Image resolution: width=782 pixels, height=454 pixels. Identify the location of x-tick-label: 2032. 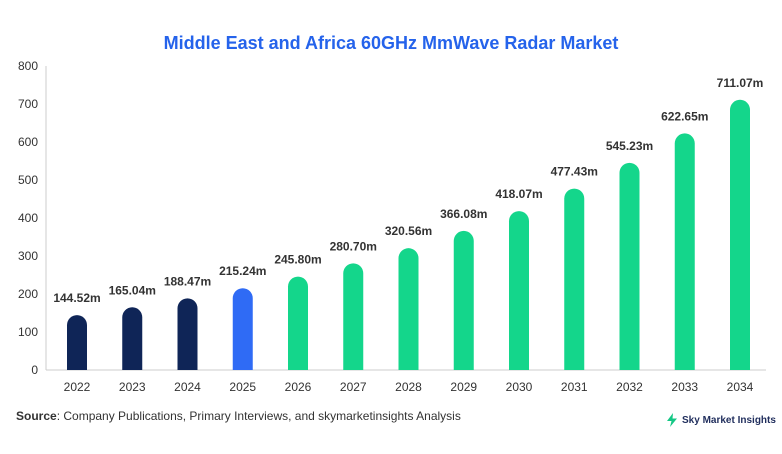
(629, 387).